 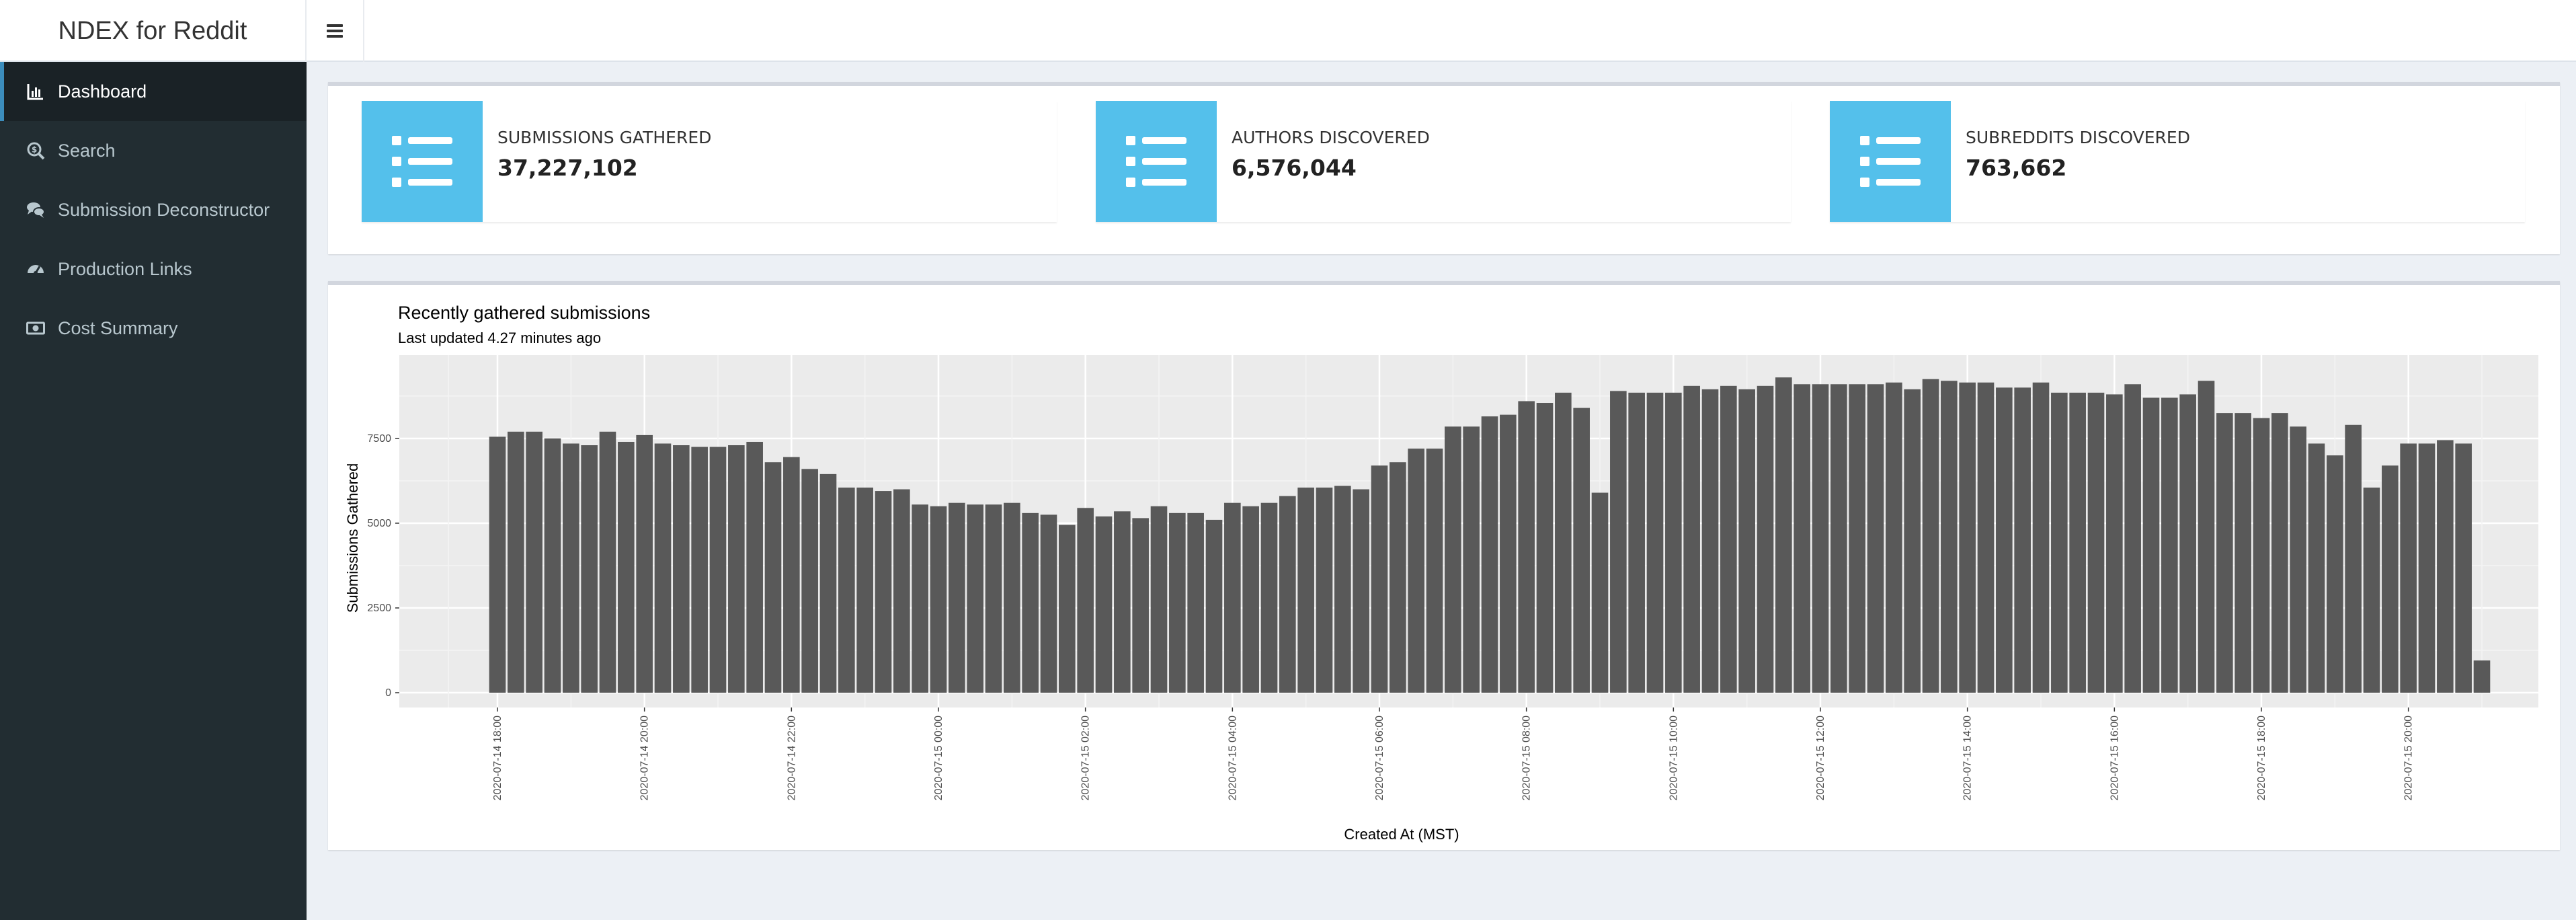 I want to click on x-tick-label: 2020-07-14 22:00, so click(x=791, y=758).